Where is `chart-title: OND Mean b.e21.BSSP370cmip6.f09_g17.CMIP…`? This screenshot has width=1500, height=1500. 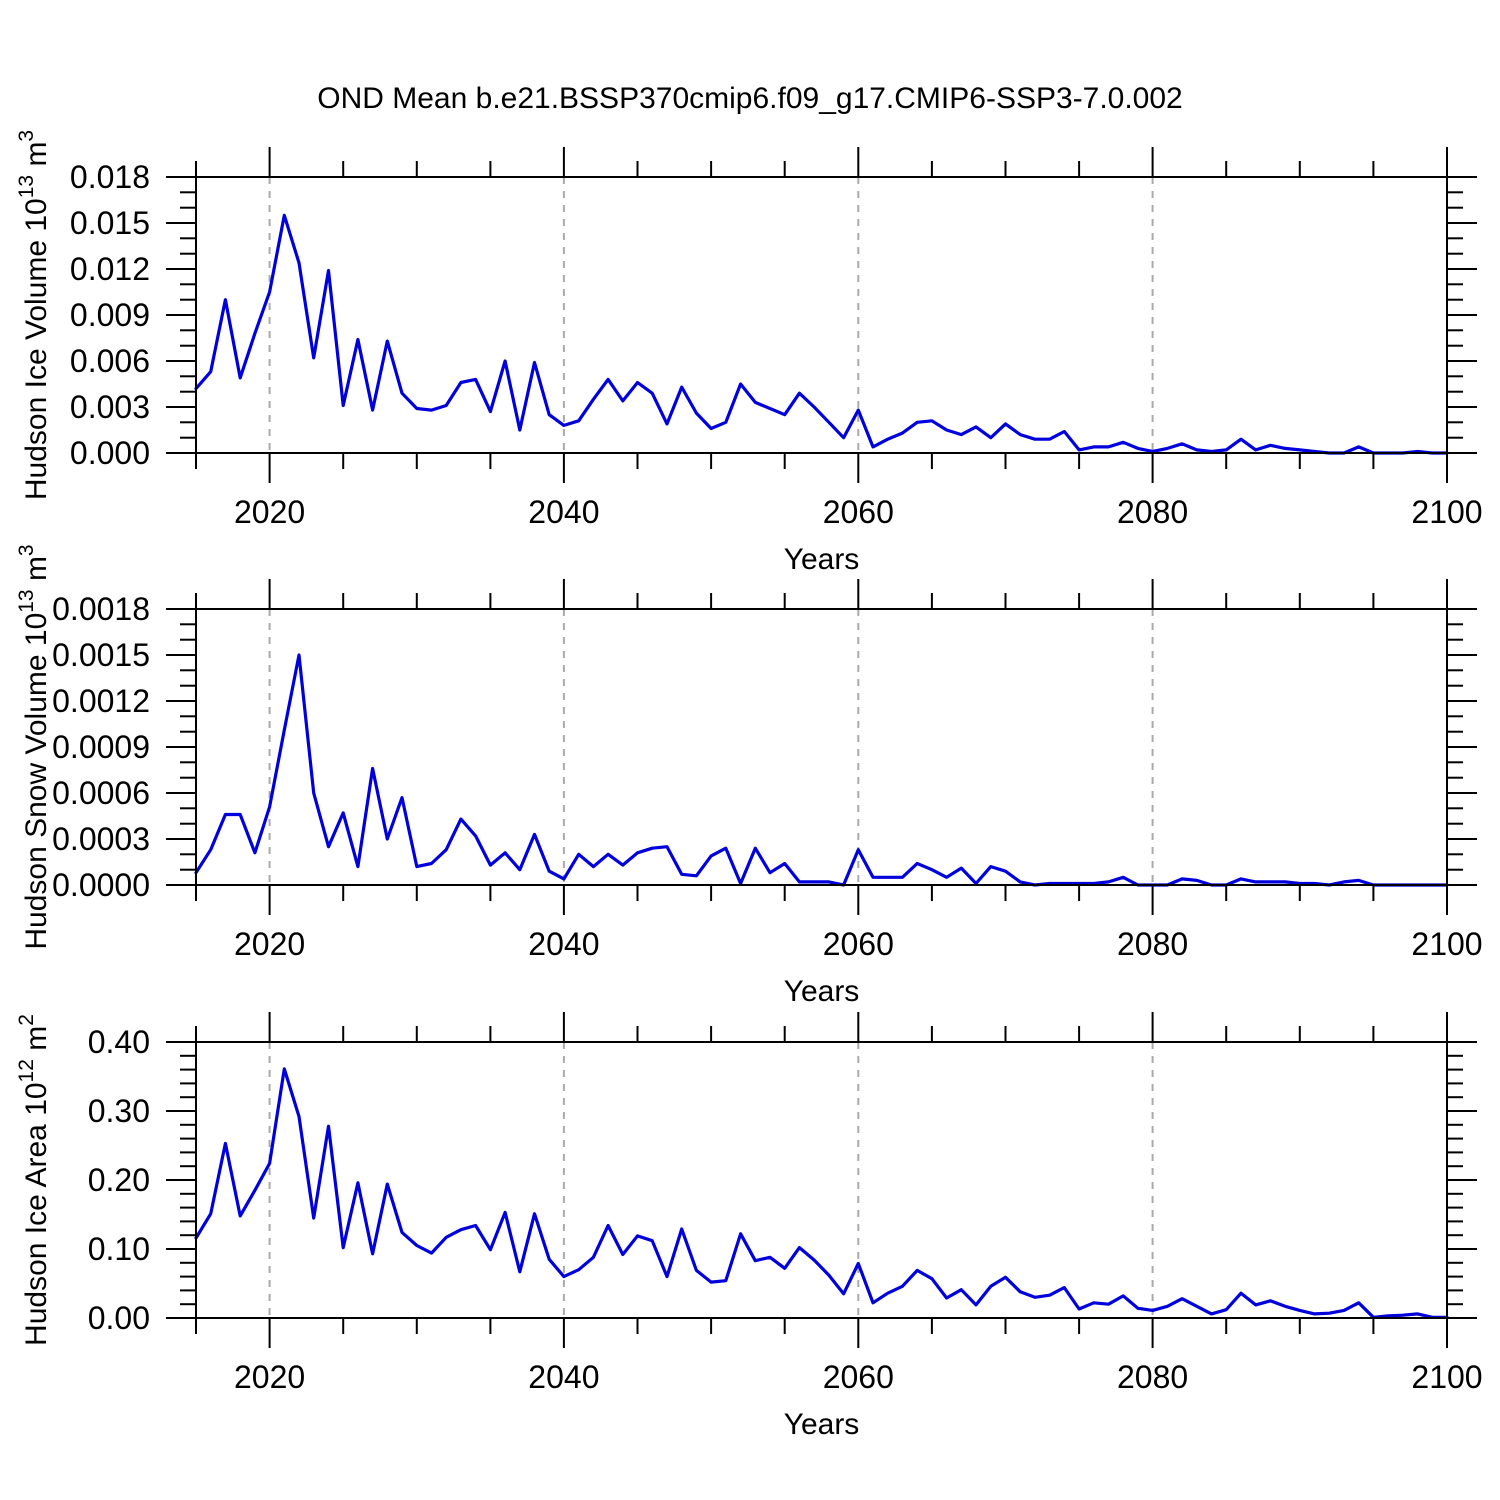 chart-title: OND Mean b.e21.BSSP370cmip6.f09_g17.CMIP… is located at coordinates (750, 98).